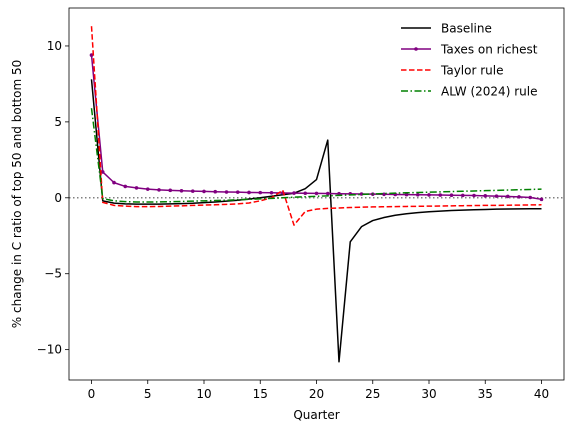  Describe the element at coordinates (541, 394) in the screenshot. I see `x-tick-label: 40` at that location.